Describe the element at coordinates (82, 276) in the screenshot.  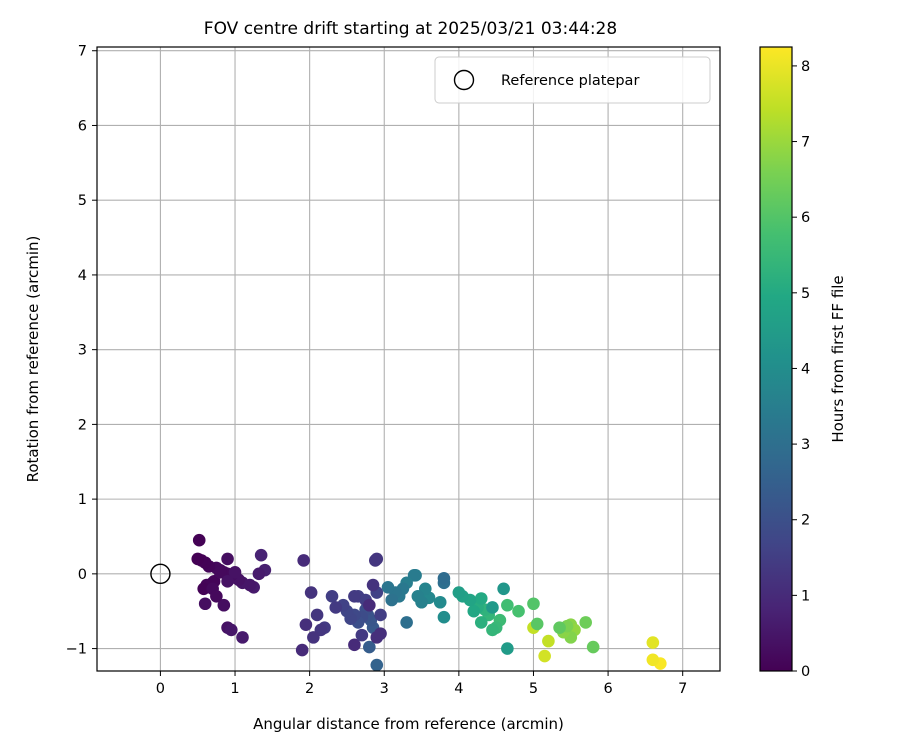
I see `y-tick-label: 4` at that location.